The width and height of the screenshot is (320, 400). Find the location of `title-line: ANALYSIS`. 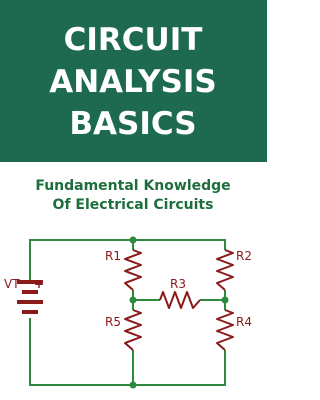

title-line: ANALYSIS is located at coordinates (133, 82).